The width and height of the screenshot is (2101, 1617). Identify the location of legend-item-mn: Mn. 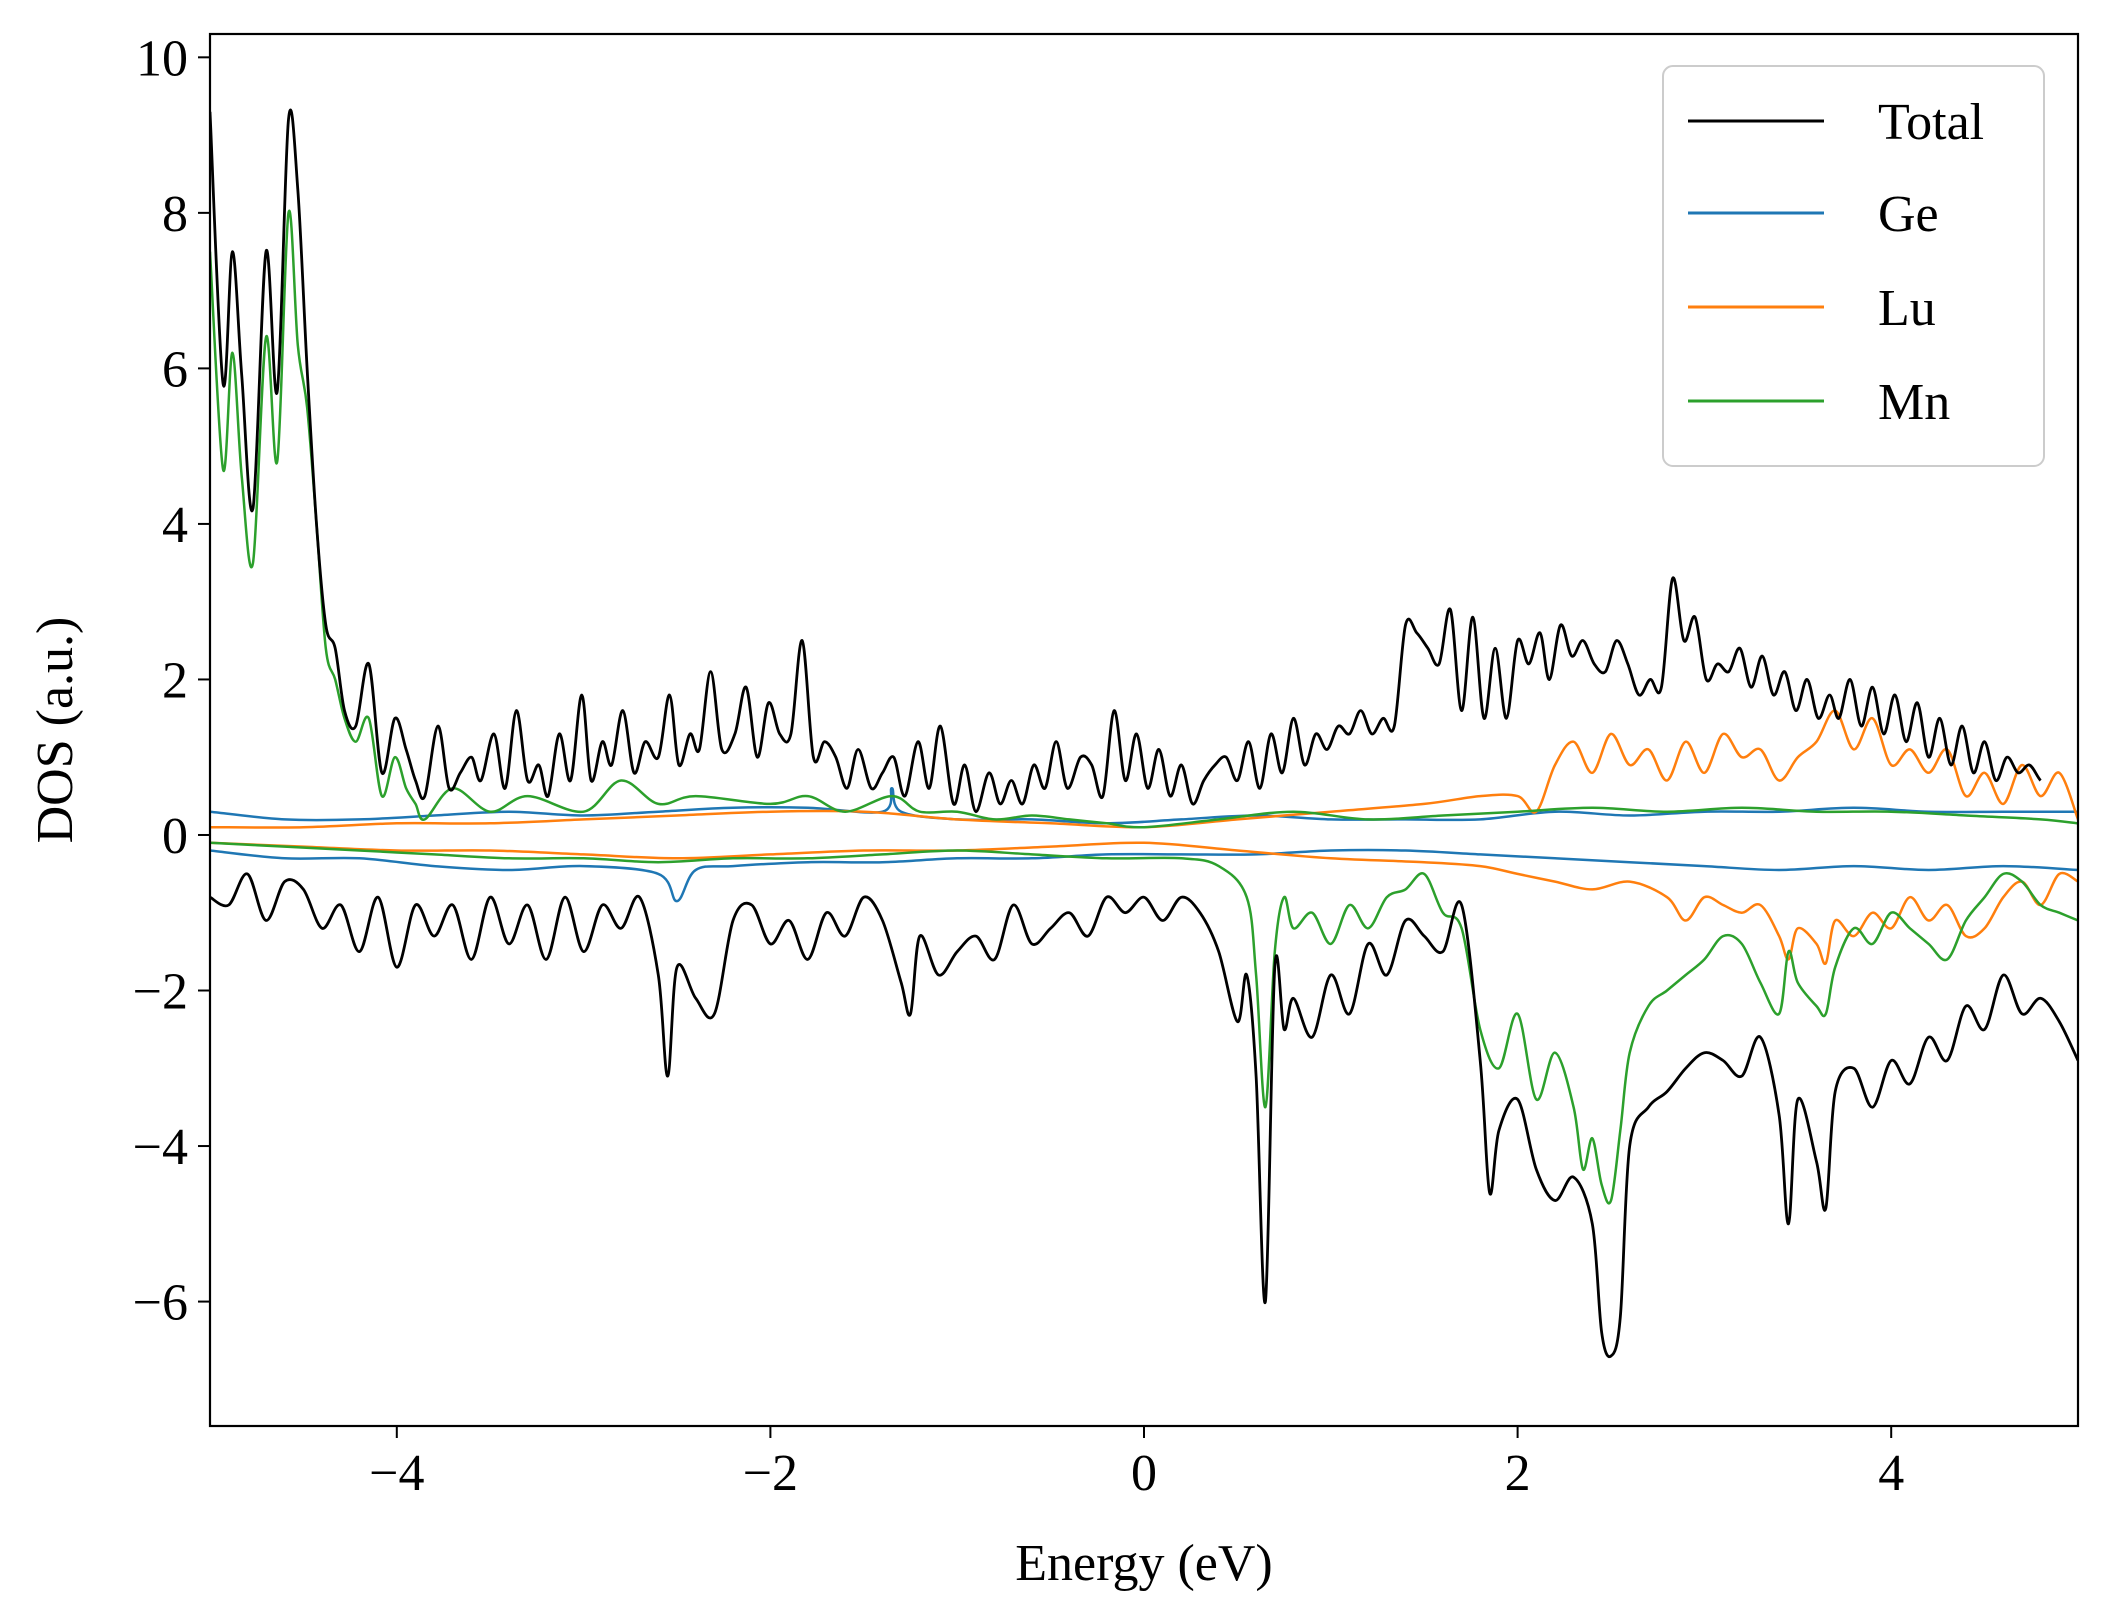
(1819, 402).